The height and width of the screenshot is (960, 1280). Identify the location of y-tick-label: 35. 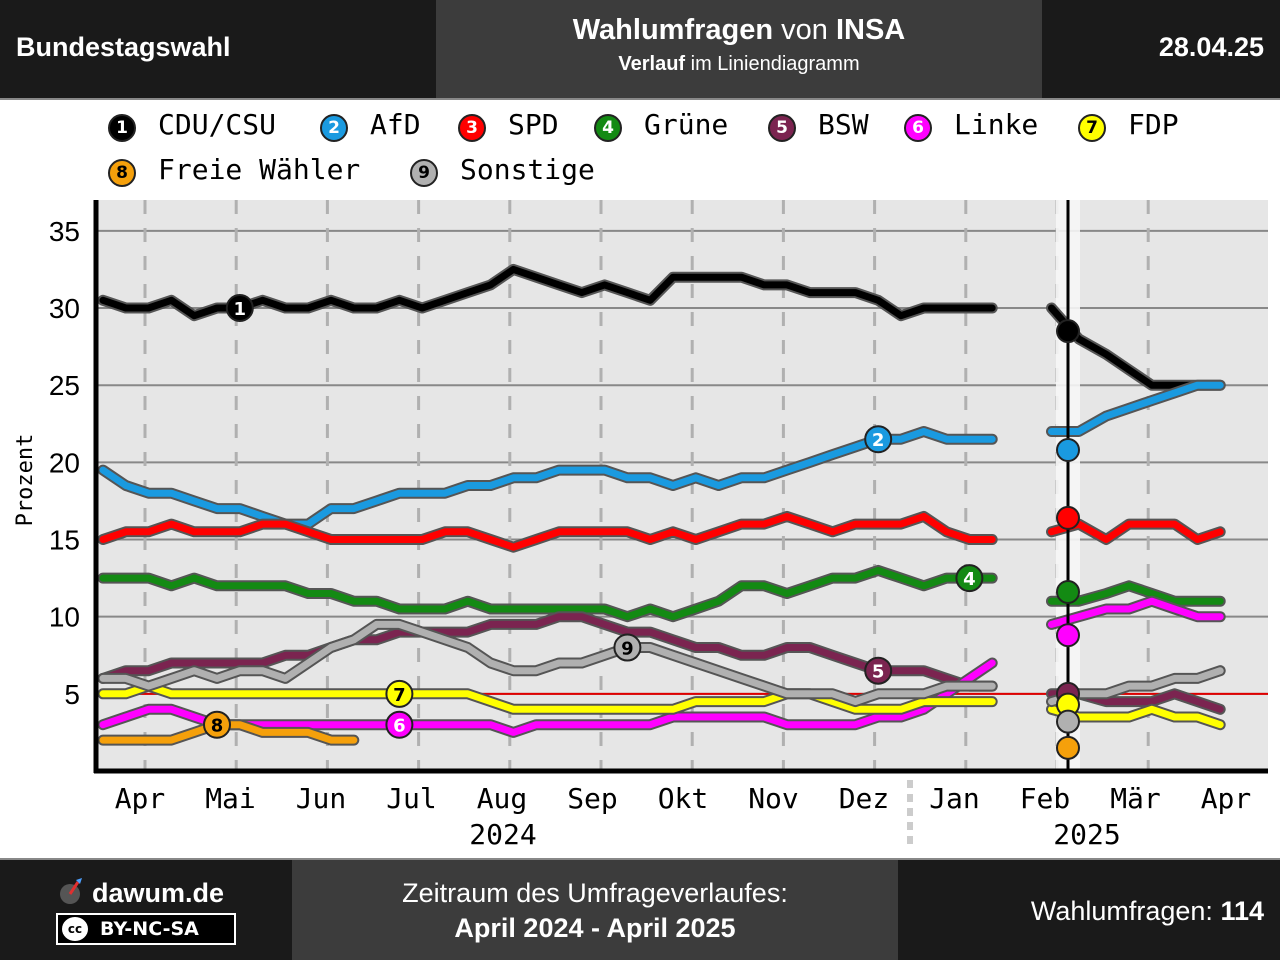
(64, 231).